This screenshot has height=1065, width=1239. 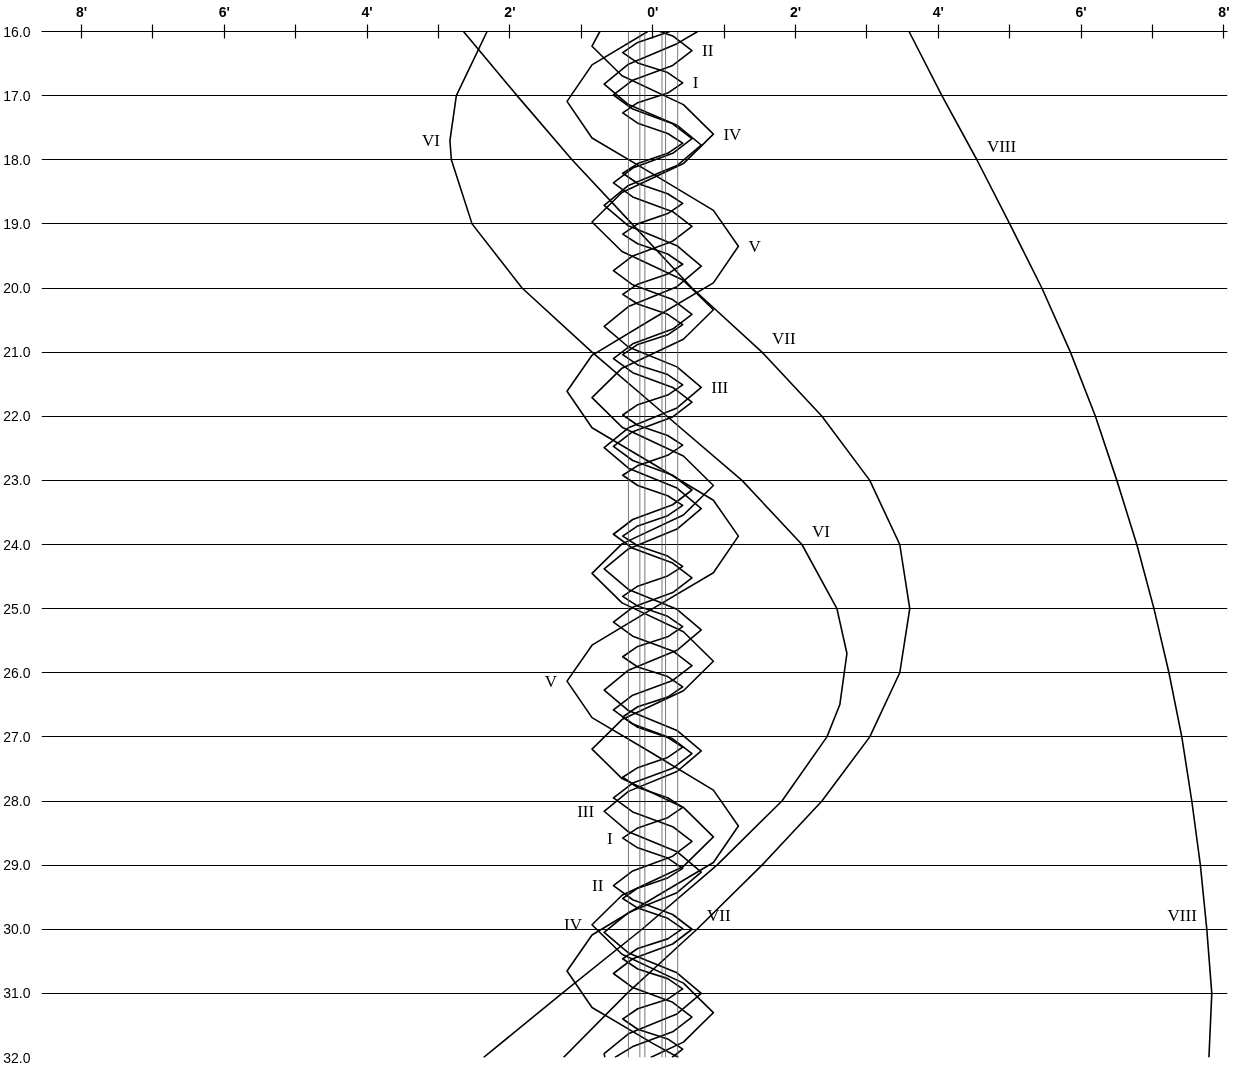 What do you see at coordinates (17, 480) in the screenshot?
I see `y-tick-label: 23.0` at bounding box center [17, 480].